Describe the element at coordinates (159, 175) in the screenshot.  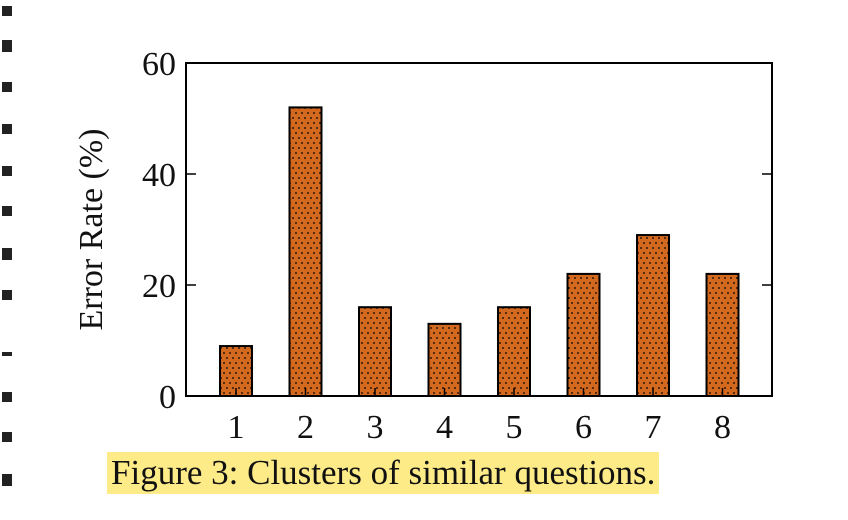
I see `y-tick-label-40: 40` at that location.